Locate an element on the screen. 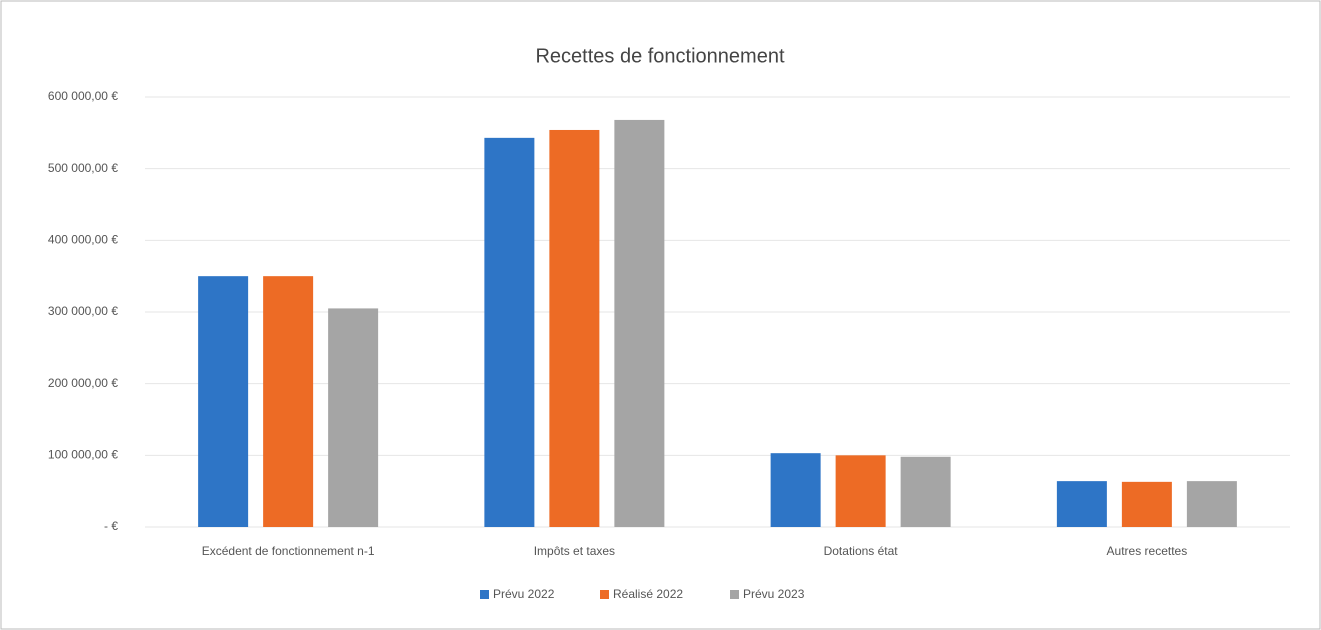 This screenshot has height=630, width=1321. y-tick-label: 100 000,00 € is located at coordinates (83, 455).